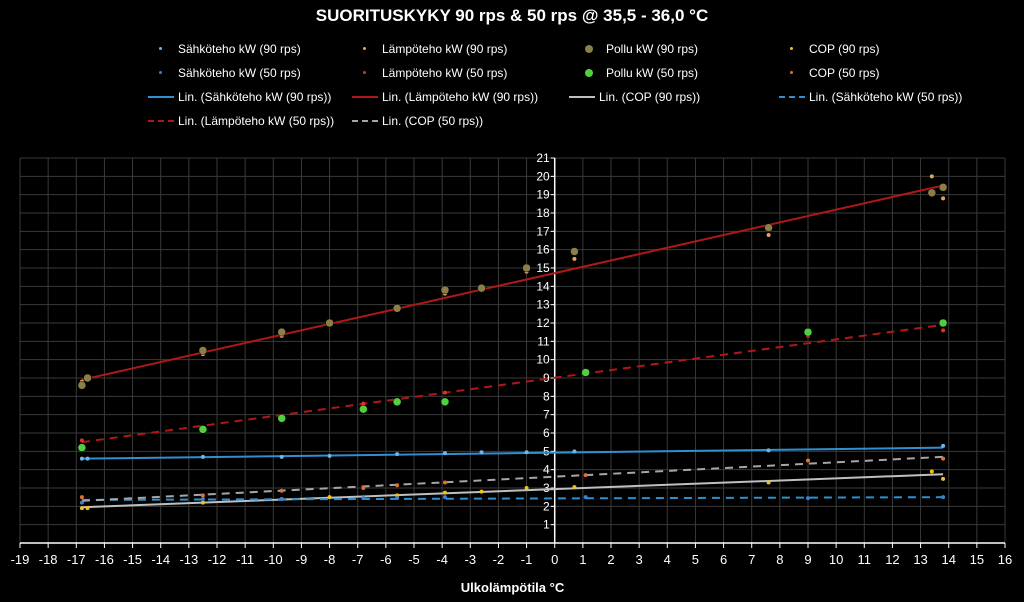 Image resolution: width=1024 pixels, height=602 pixels. I want to click on legend-label: Lin. (COP (90 rps)), so click(650, 97).